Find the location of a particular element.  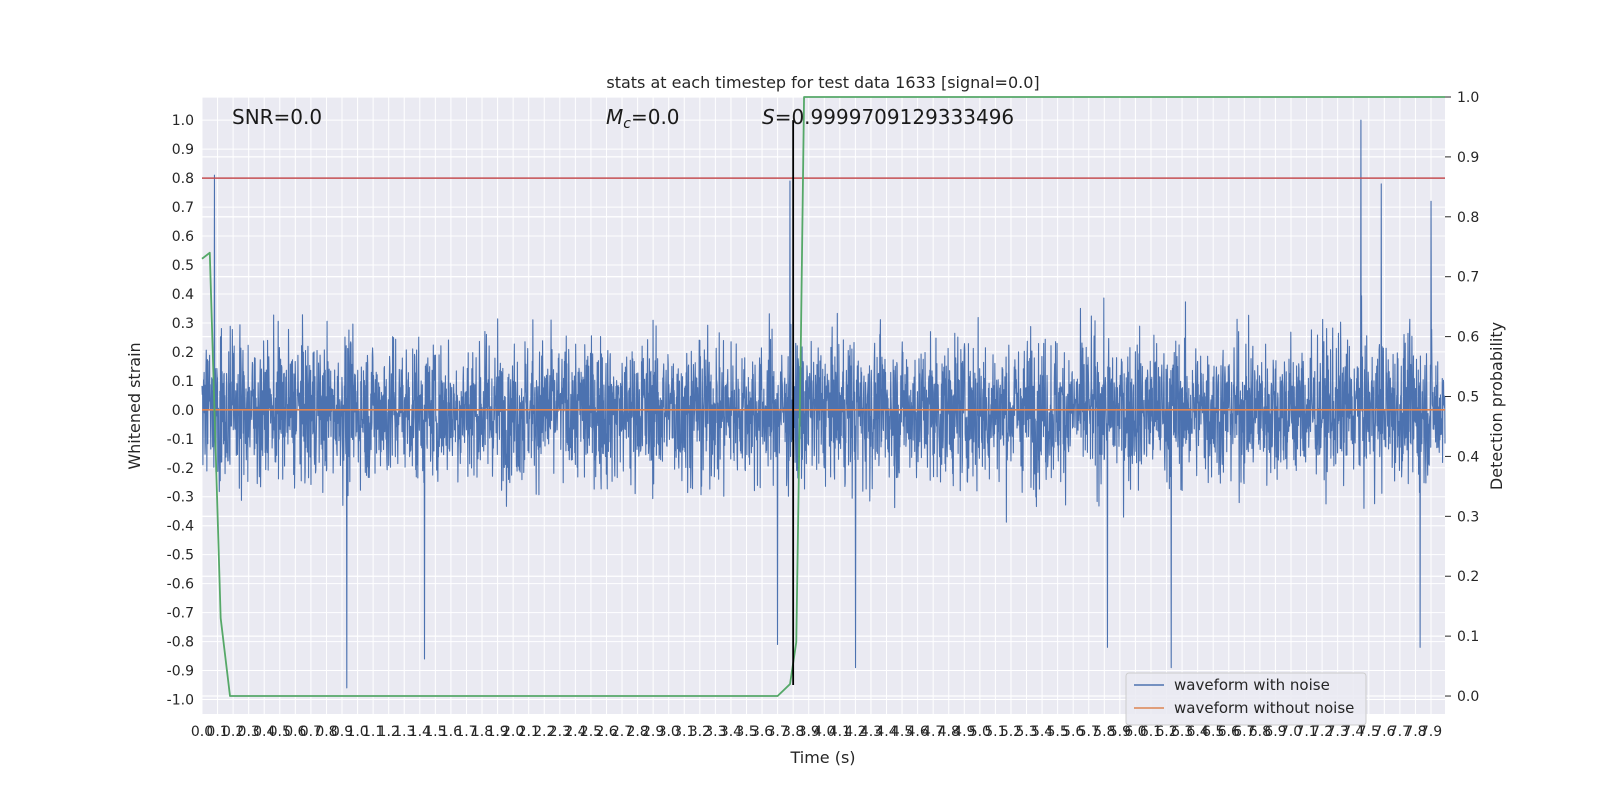

x-tick-label: 2.9 is located at coordinates (653, 732).